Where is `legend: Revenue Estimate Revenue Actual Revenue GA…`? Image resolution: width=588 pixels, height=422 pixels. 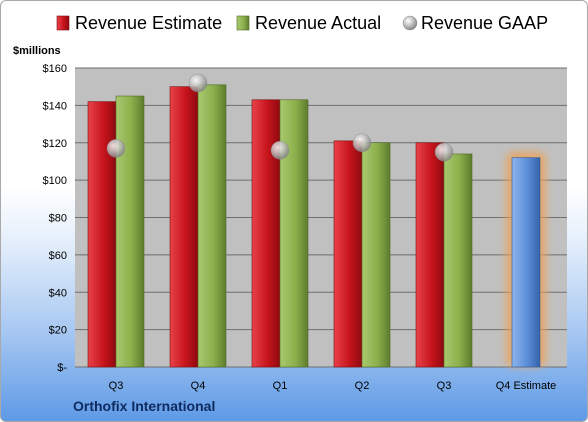
legend: Revenue Estimate Revenue Actual Revenue GA… is located at coordinates (302, 23).